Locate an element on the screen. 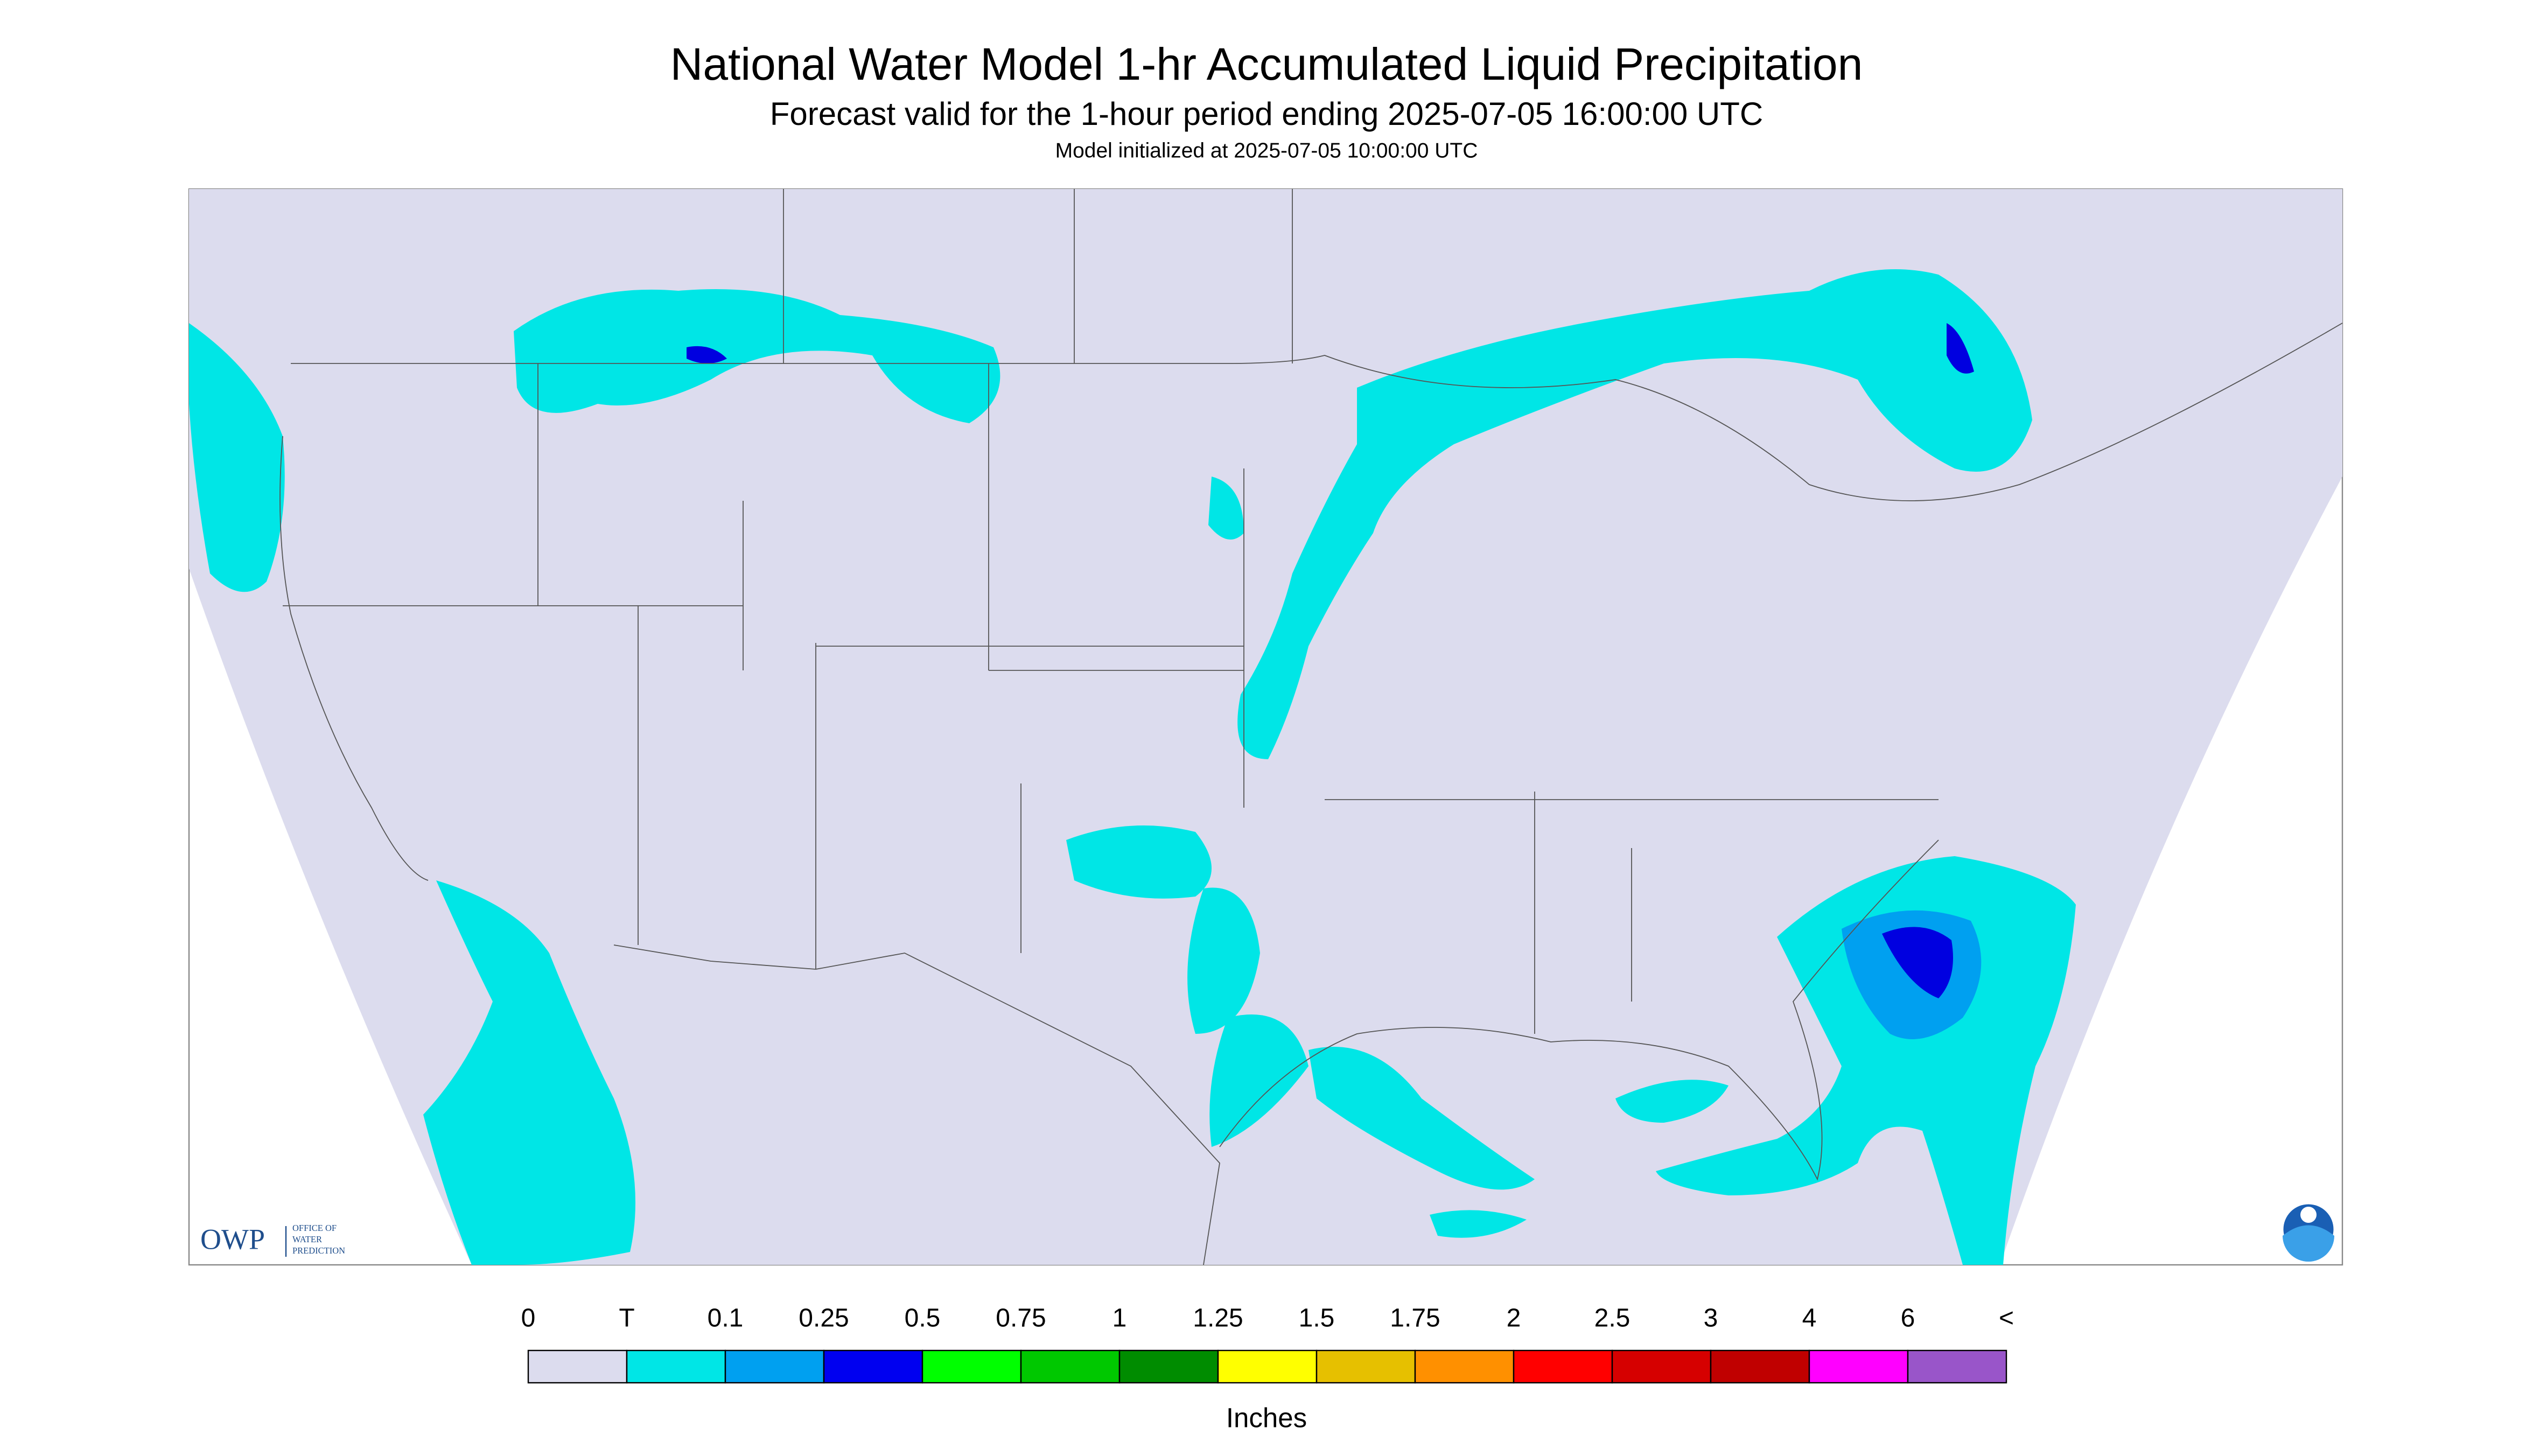 The height and width of the screenshot is (1456, 2533). legend-label: < is located at coordinates (2006, 1318).